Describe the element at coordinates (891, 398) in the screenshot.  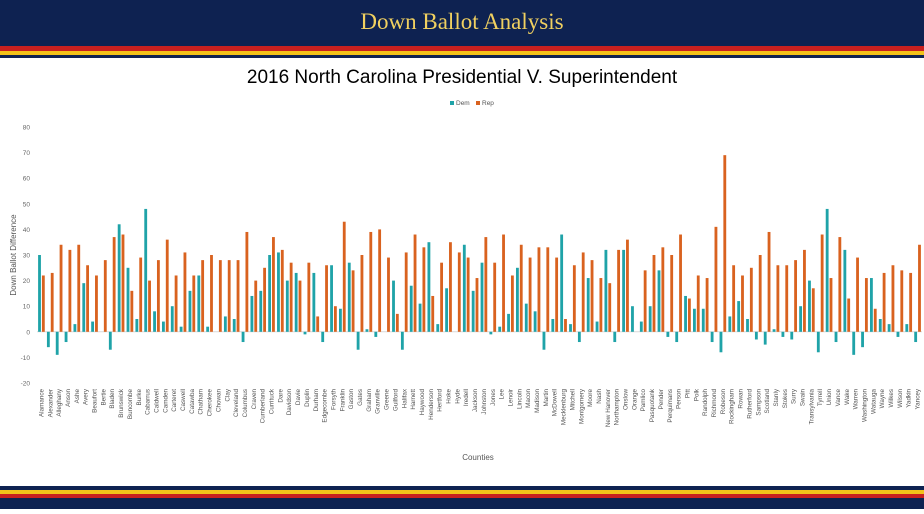
I see `x-tick-label: Wilkes` at that location.